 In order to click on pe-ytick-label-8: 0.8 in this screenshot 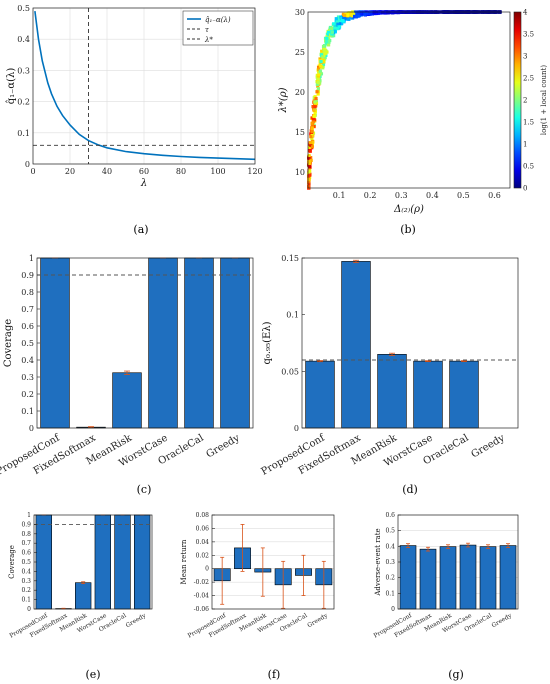, I will do `click(26, 534)`.